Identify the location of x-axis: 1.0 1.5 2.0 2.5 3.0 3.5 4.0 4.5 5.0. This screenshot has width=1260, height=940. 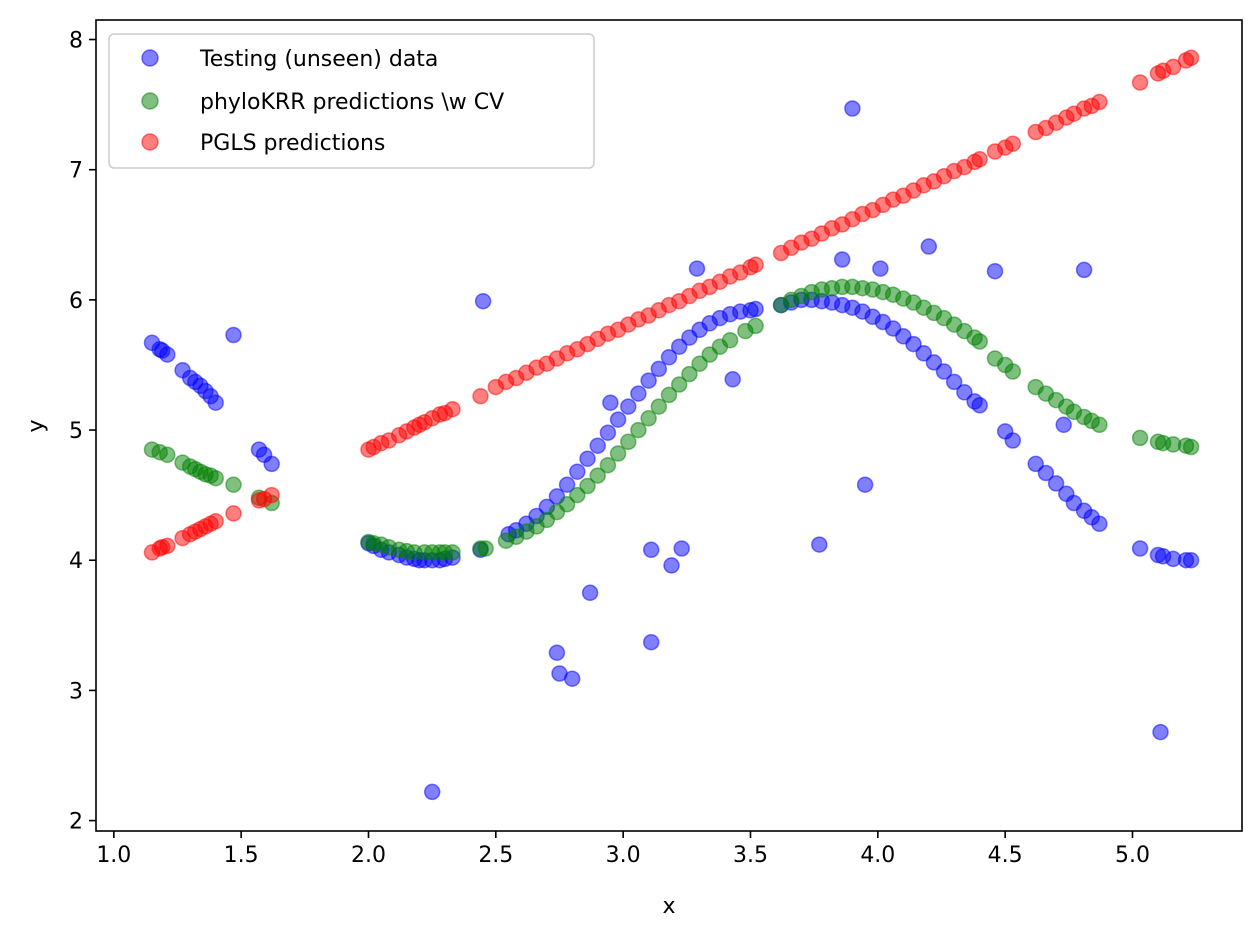
(623, 849).